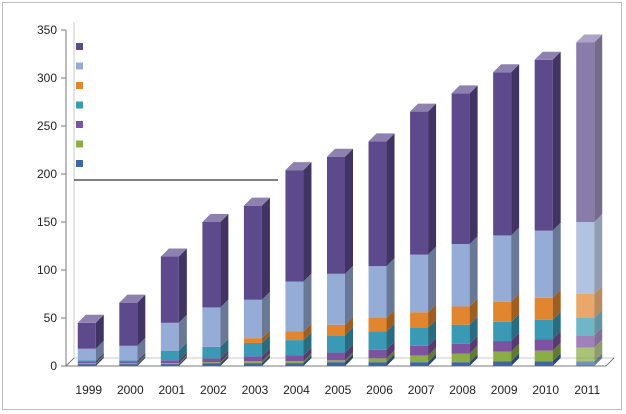 The height and width of the screenshot is (414, 626). Describe the element at coordinates (47, 222) in the screenshot. I see `y-tick-label: 150` at that location.